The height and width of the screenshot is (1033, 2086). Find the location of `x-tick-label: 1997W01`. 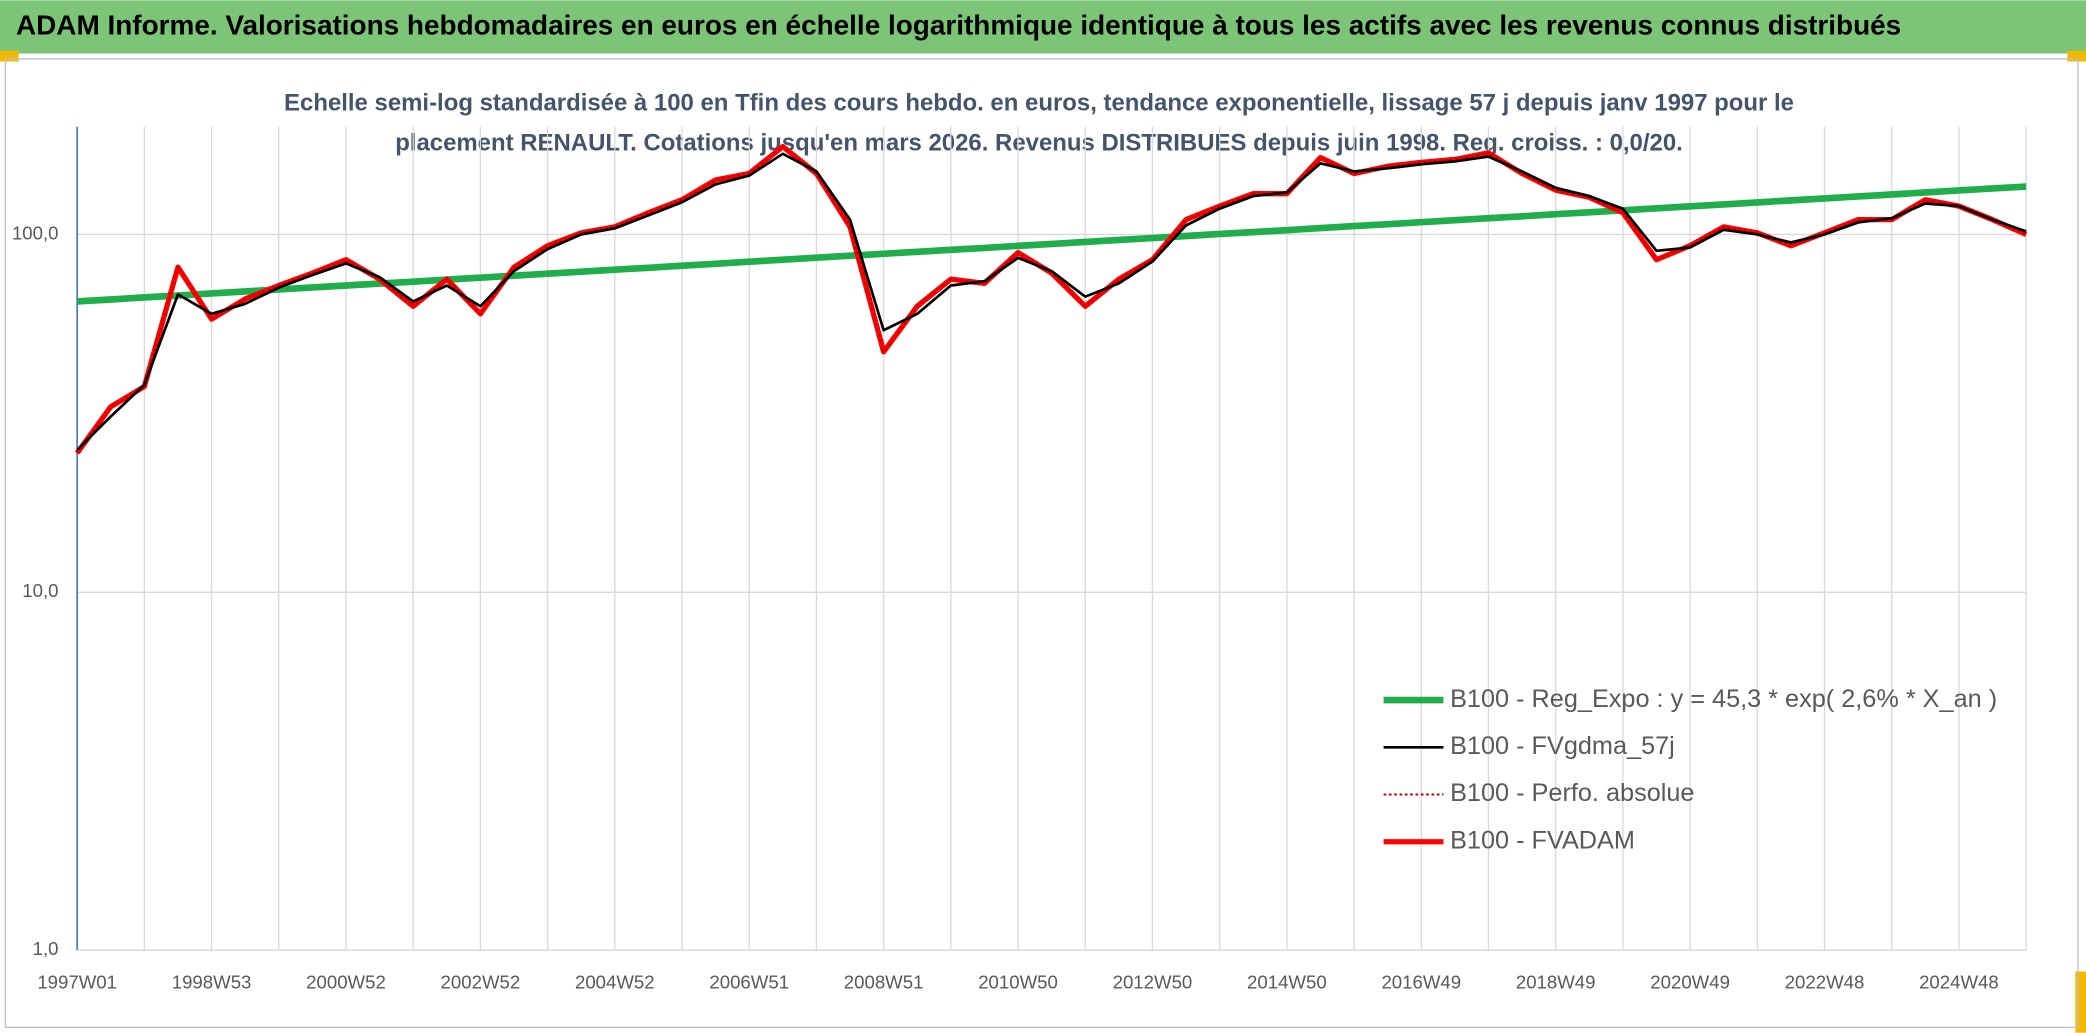

x-tick-label: 1997W01 is located at coordinates (77, 981).